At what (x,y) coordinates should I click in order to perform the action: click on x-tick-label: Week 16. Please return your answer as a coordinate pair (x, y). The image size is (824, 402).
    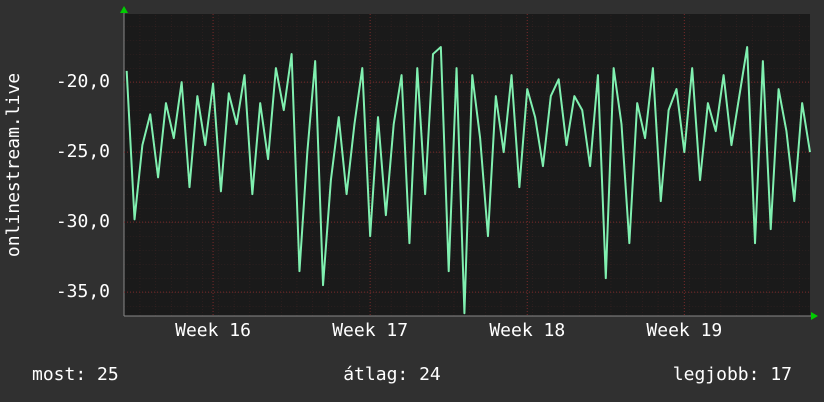
    Looking at the image, I should click on (213, 330).